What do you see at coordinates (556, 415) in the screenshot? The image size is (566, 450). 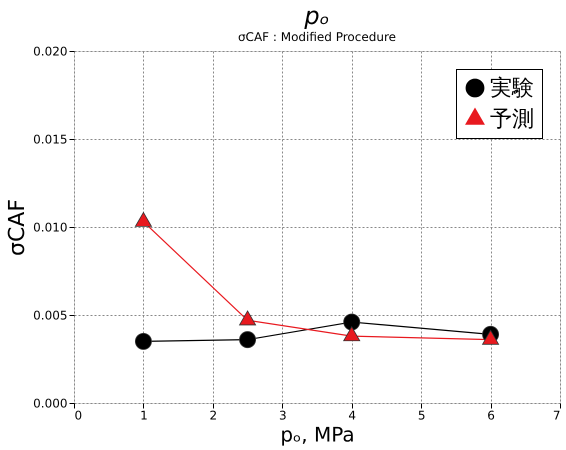 I see `x-tick-label: 7` at bounding box center [556, 415].